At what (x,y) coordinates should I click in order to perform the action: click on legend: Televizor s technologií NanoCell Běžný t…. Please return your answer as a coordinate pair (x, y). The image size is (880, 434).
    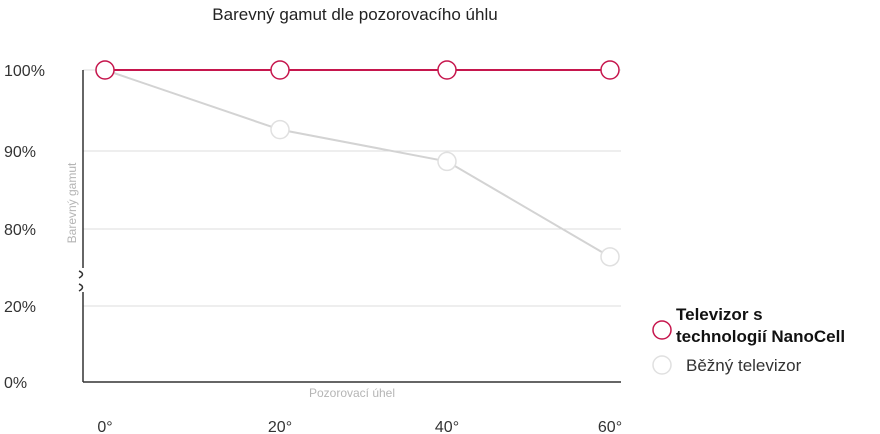
    Looking at the image, I should click on (748, 340).